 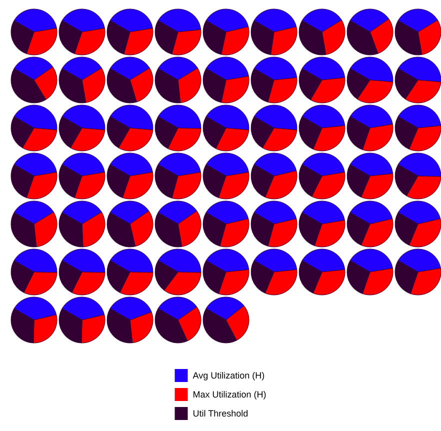 What do you see at coordinates (220, 413) in the screenshot?
I see `legend-label: Util Threshold` at bounding box center [220, 413].